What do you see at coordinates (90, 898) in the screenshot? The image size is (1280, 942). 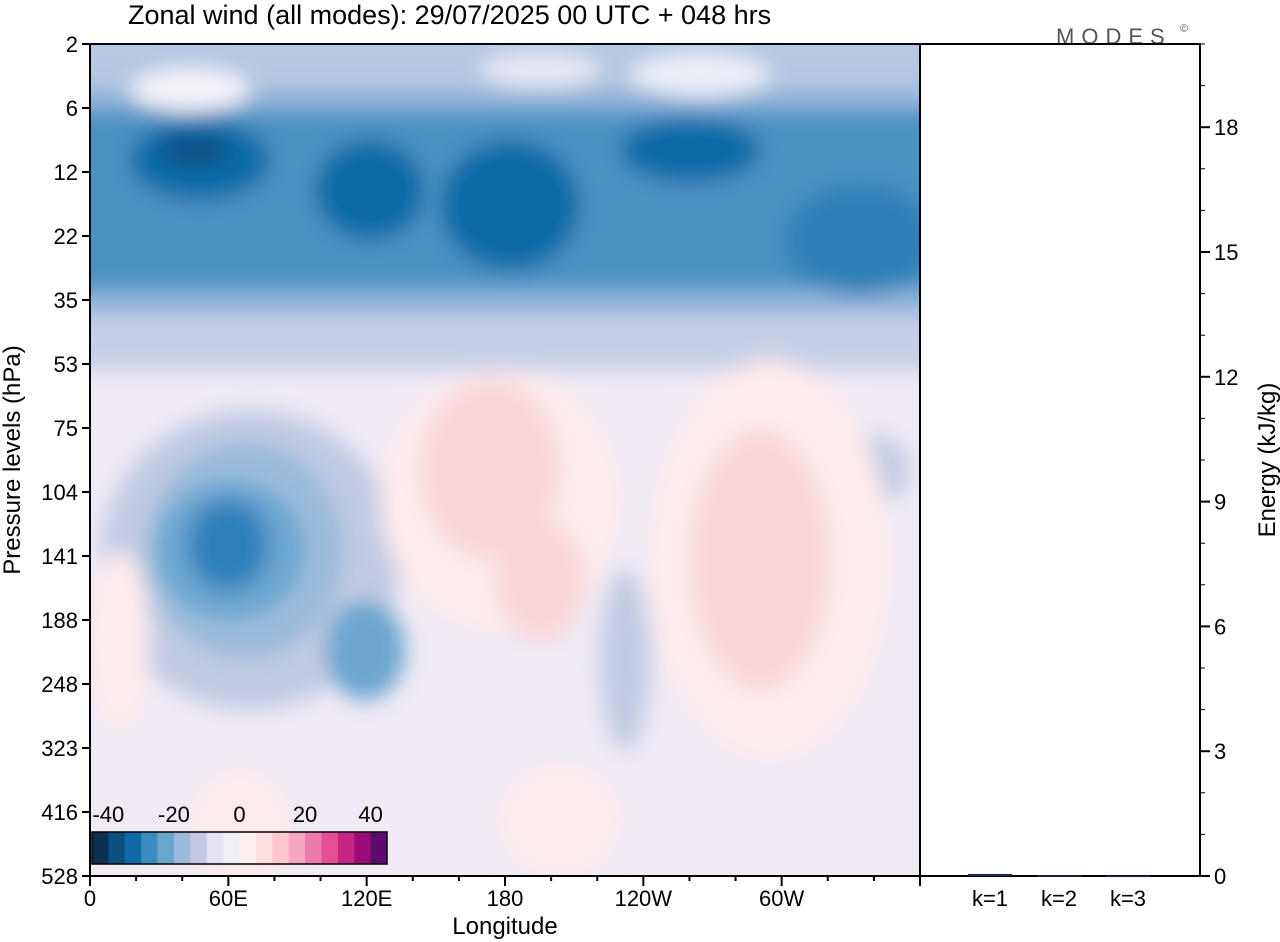 I see `longitude-tick-label: 0` at bounding box center [90, 898].